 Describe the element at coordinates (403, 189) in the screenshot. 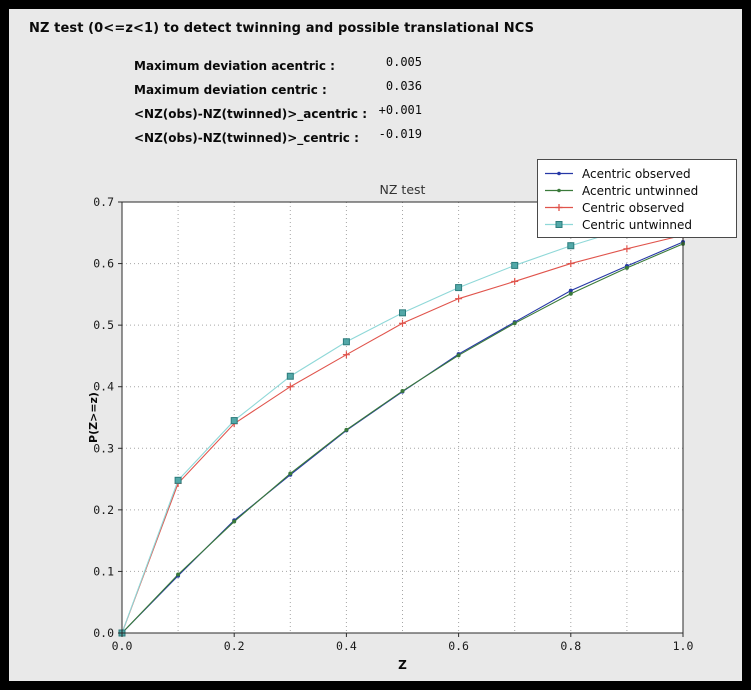

I see `chart-title: NZ test` at that location.